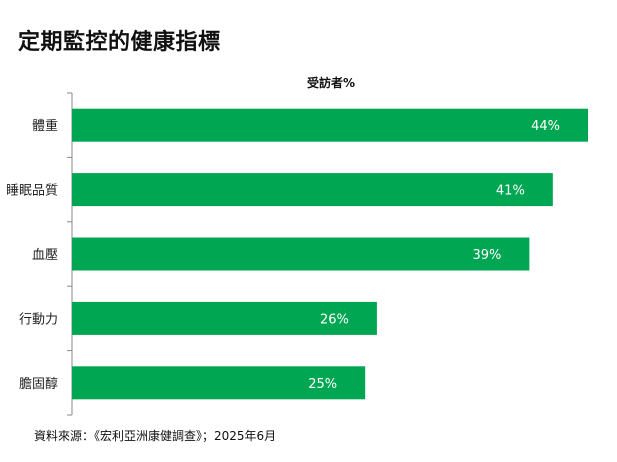  I want to click on unit-label: 受訪者%, so click(331, 82).